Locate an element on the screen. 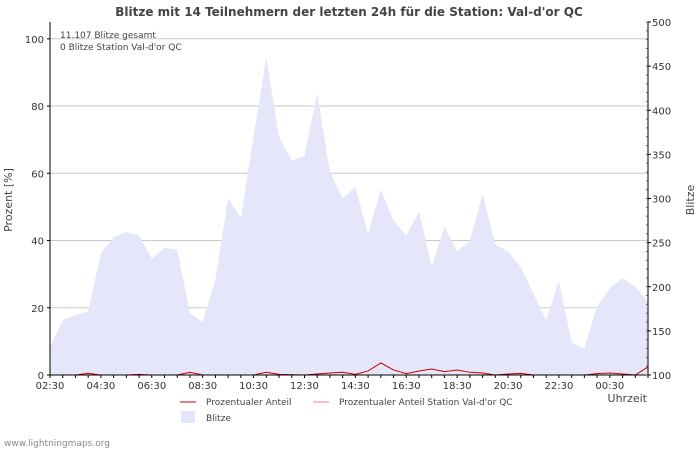  annotation-station: 0 Blitze Station Val-d'or QC is located at coordinates (121, 48).